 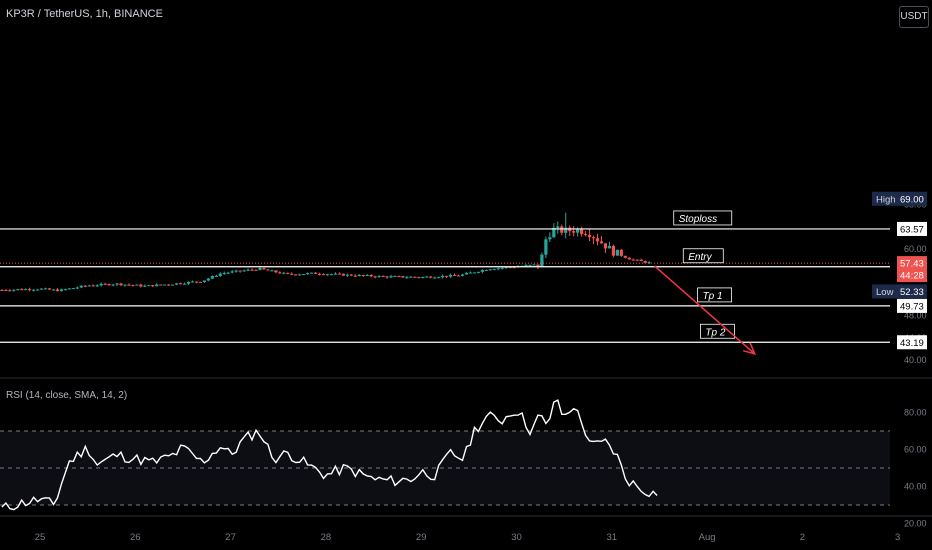 What do you see at coordinates (912, 264) in the screenshot?
I see `current-price-value: 57.43` at bounding box center [912, 264].